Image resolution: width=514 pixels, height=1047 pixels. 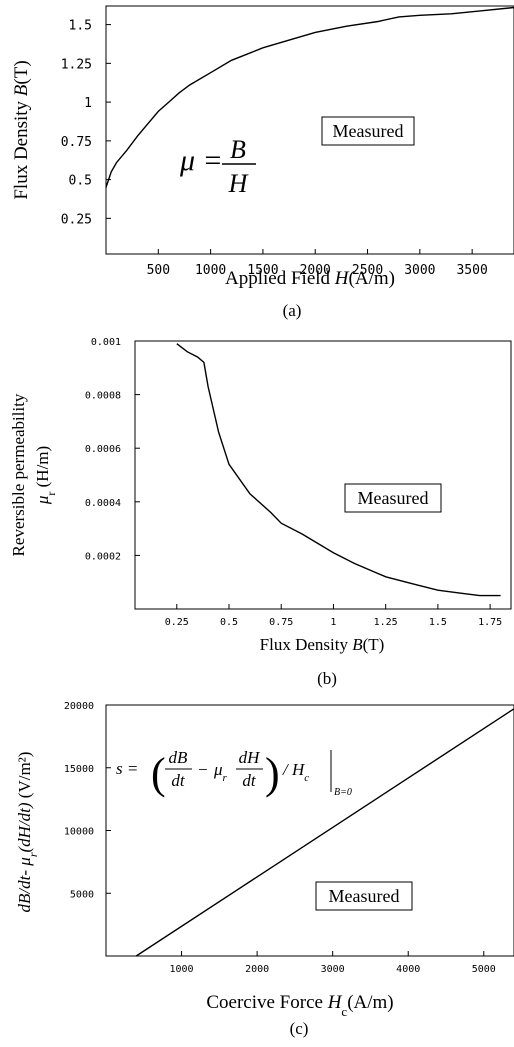 What do you see at coordinates (86, 123) in the screenshot?
I see `chart-a-y-ticks: 0.25 0.5 0.75 1 1.25 1.5` at bounding box center [86, 123].